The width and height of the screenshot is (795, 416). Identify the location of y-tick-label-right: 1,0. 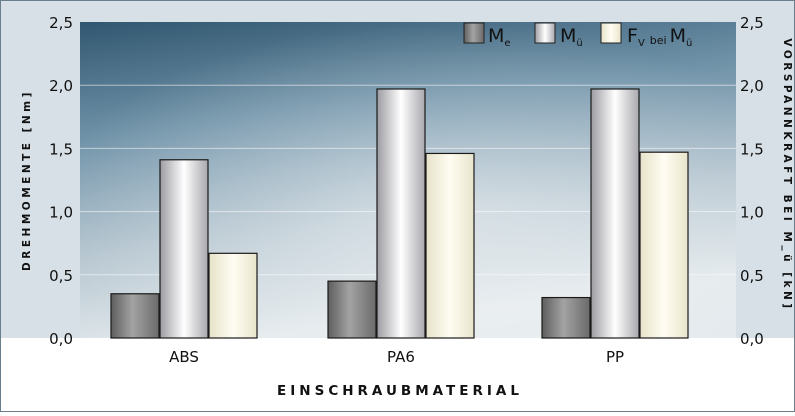
(752, 213).